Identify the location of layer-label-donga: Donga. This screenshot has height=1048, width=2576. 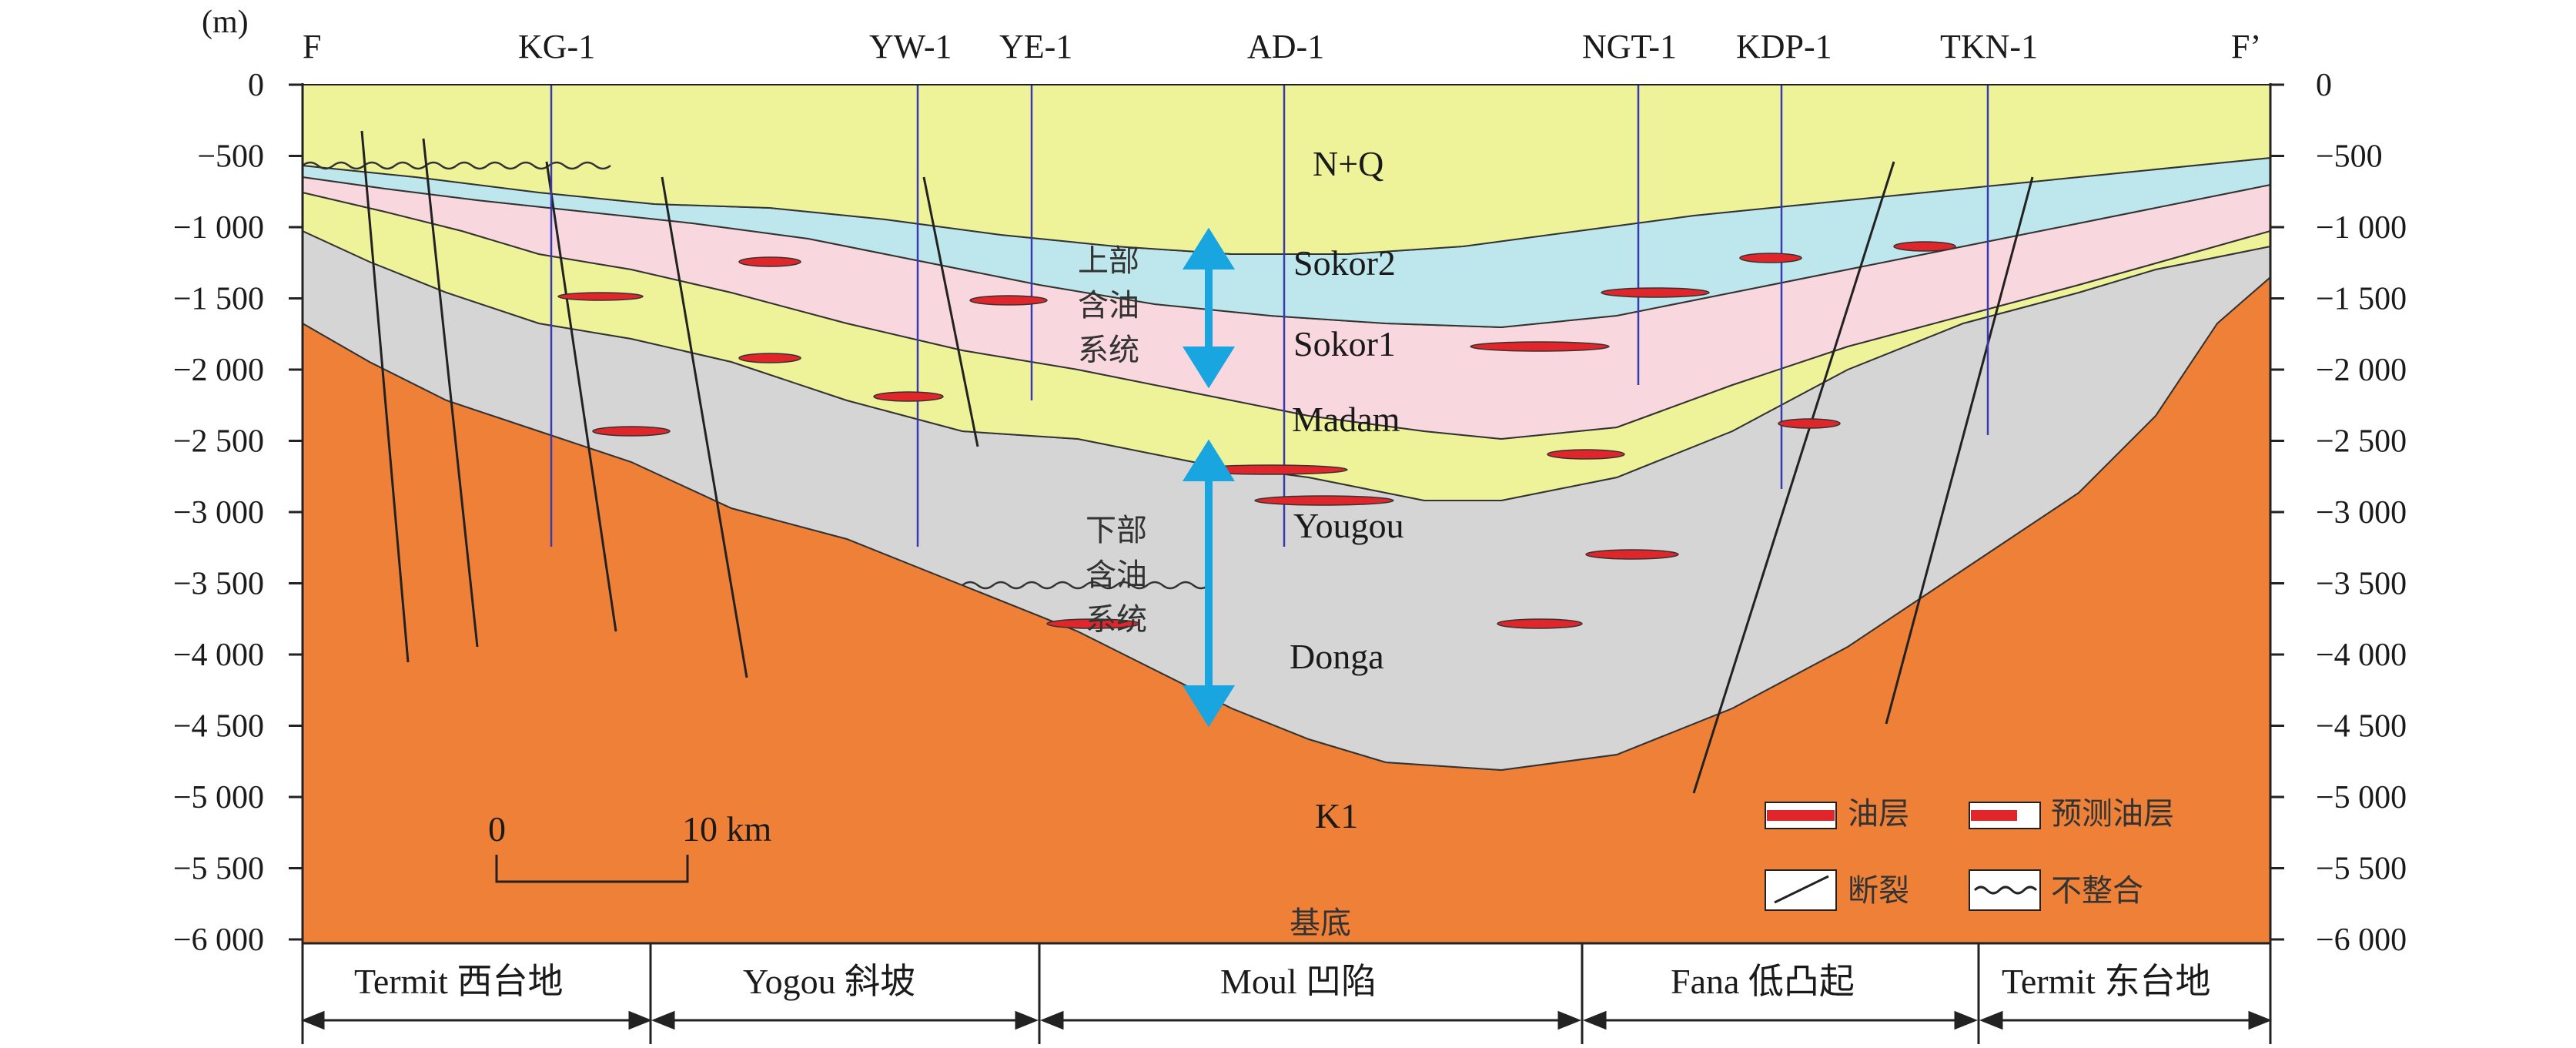
(1337, 657).